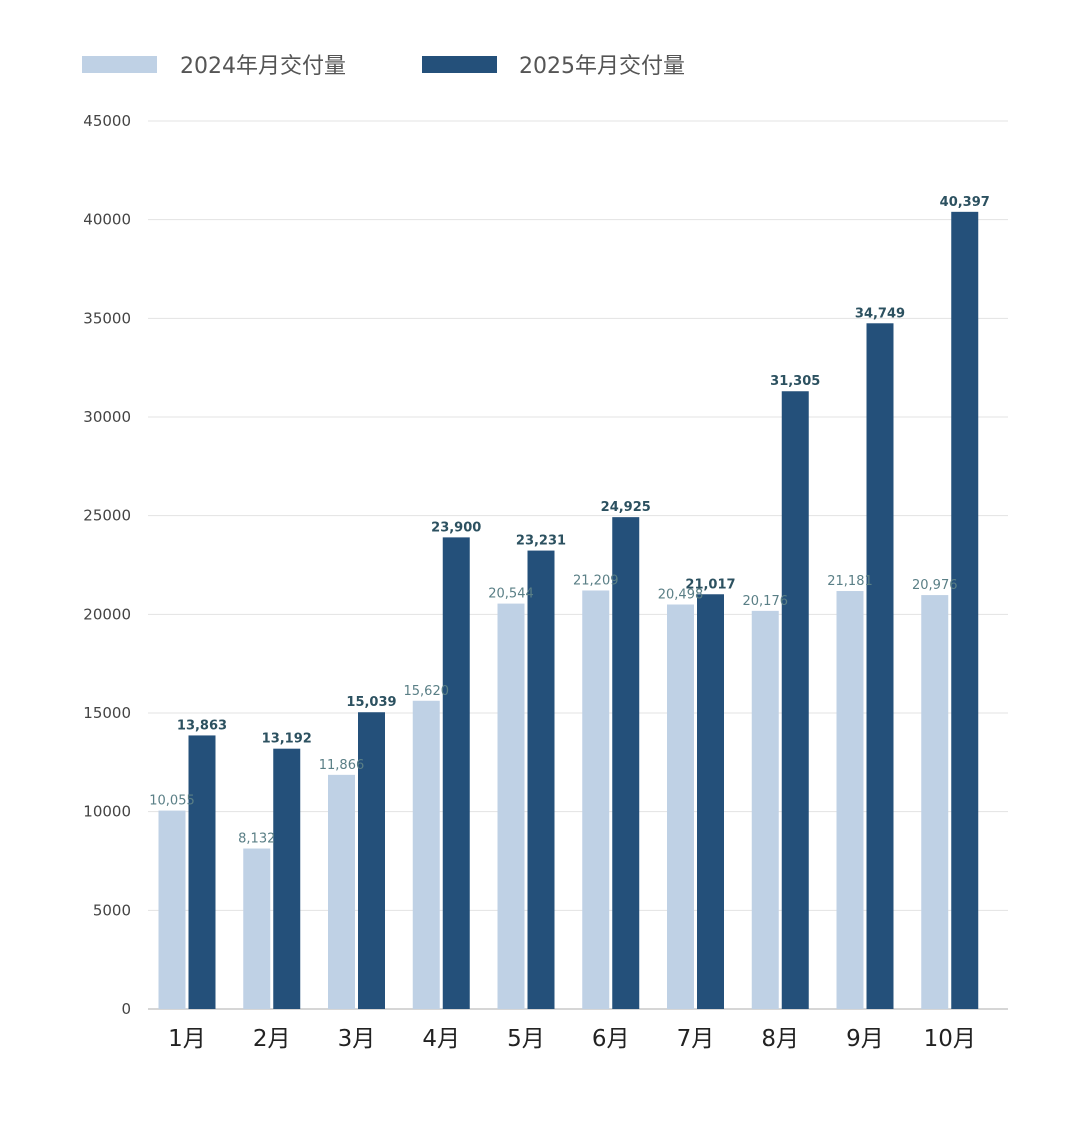  Describe the element at coordinates (187, 1039) in the screenshot. I see `x-tick-label: 1月` at that location.